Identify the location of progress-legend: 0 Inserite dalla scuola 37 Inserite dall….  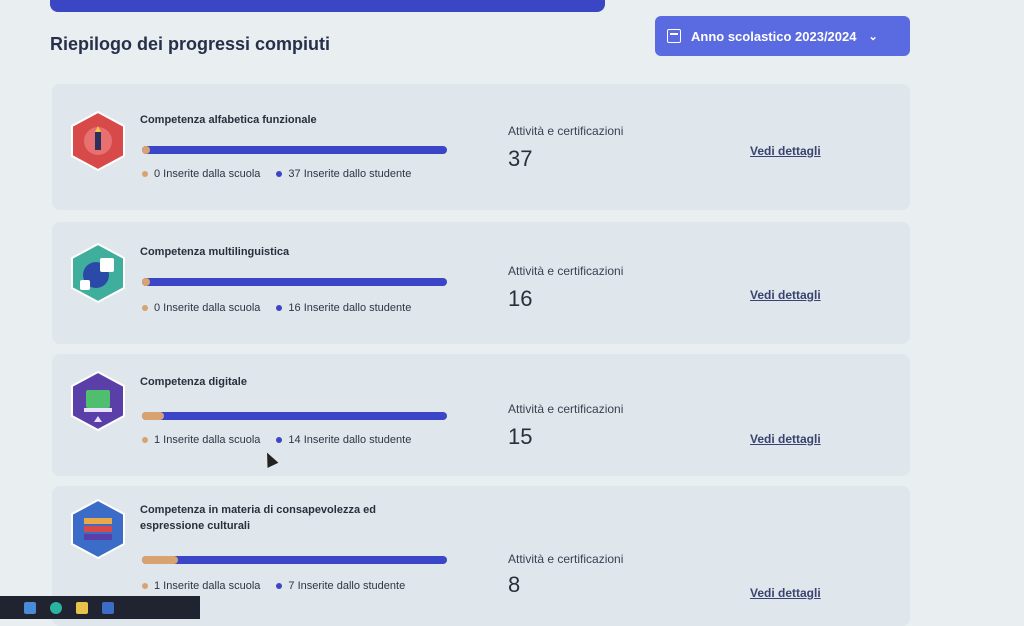
(276, 174).